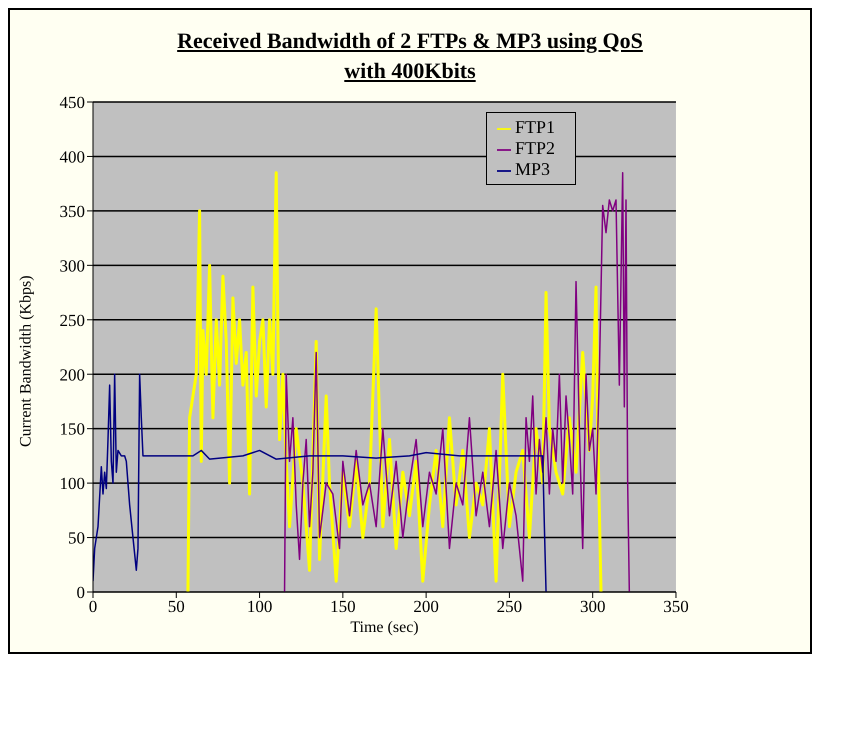 This screenshot has height=730, width=850. I want to click on legend-label: FTP2, so click(534, 148).